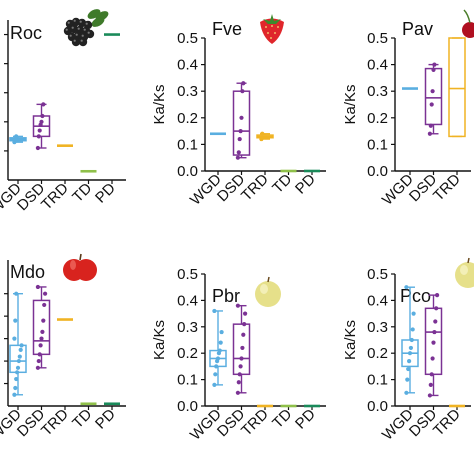  Describe the element at coordinates (27, 272) in the screenshot. I see `panel-title: Mdo` at that location.